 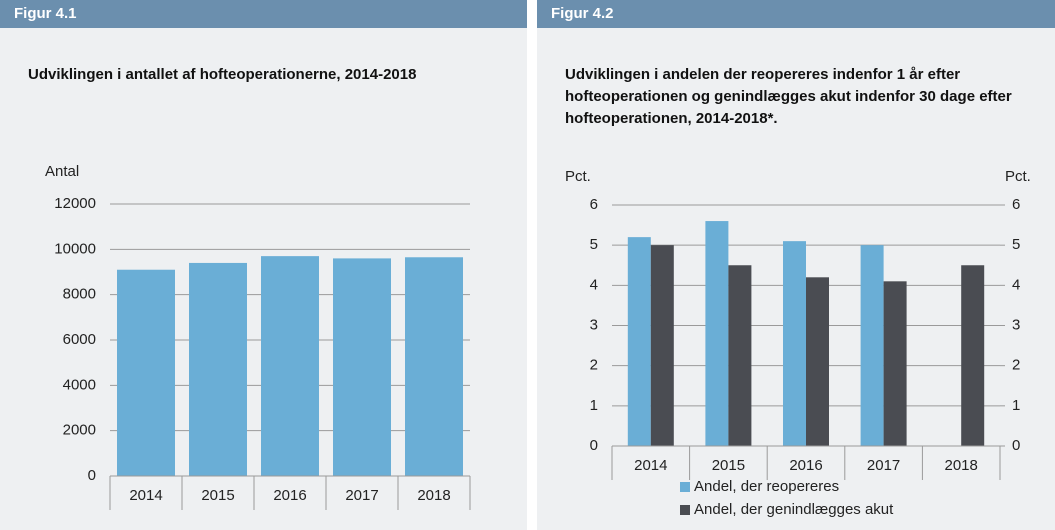 I want to click on y-axis-label: Antal, so click(x=62, y=171).